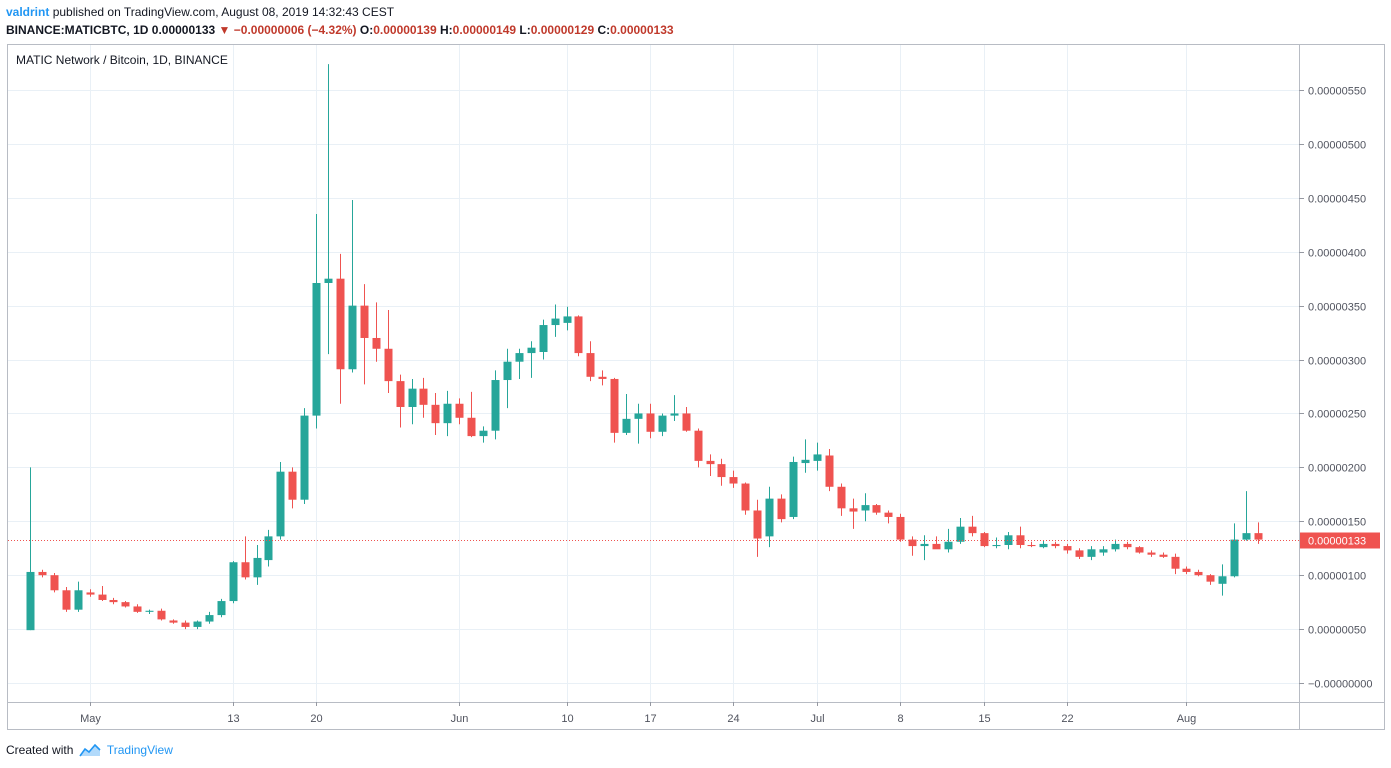  Describe the element at coordinates (484, 30) in the screenshot. I see `high-value: 0.00000149` at that location.